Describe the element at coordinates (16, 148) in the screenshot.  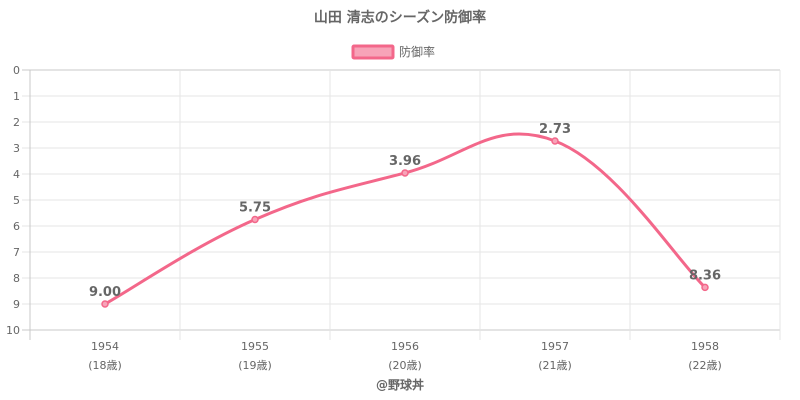
I see `y-tick-label: 3` at that location.